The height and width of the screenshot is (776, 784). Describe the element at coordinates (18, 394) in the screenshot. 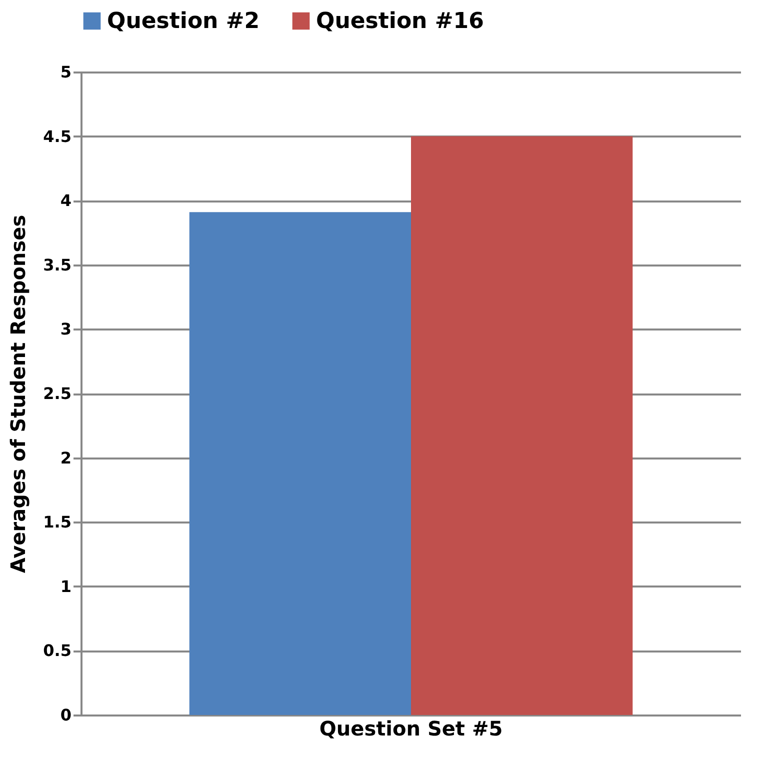

I see `y-axis-title: Averages of Student Responses` at that location.